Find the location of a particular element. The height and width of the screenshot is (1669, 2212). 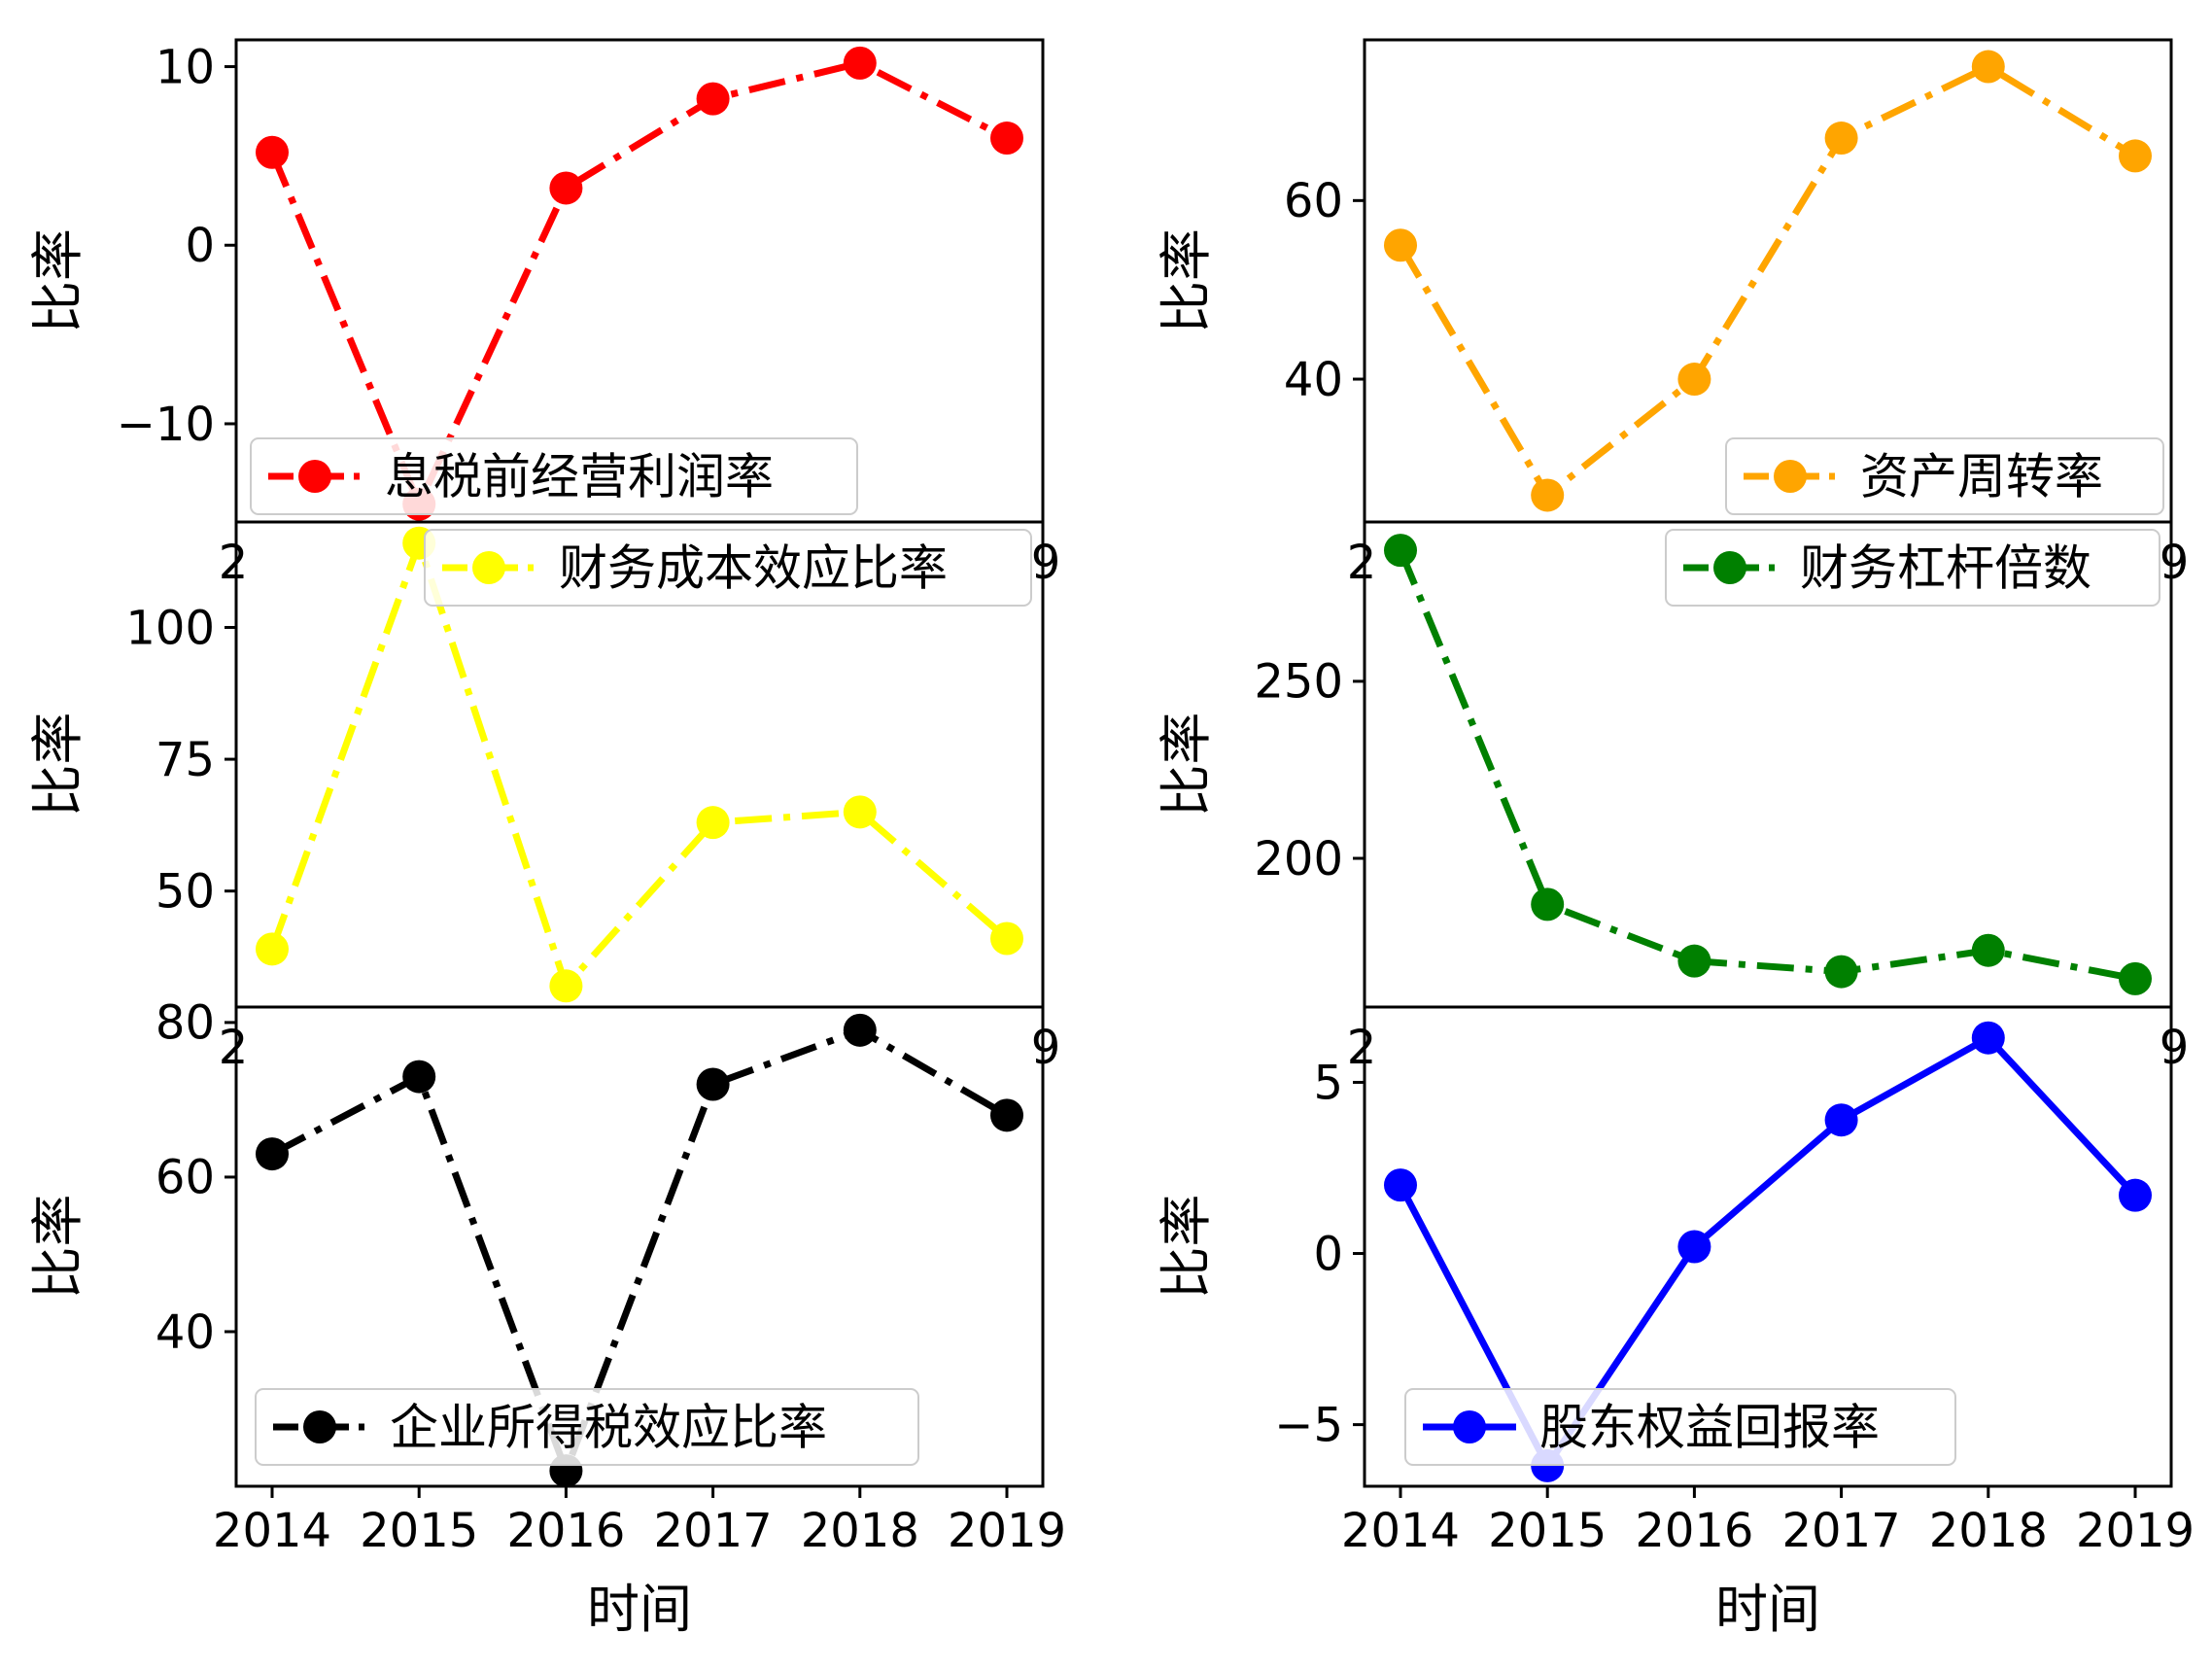

y-tick-label: 50 is located at coordinates (185, 891).